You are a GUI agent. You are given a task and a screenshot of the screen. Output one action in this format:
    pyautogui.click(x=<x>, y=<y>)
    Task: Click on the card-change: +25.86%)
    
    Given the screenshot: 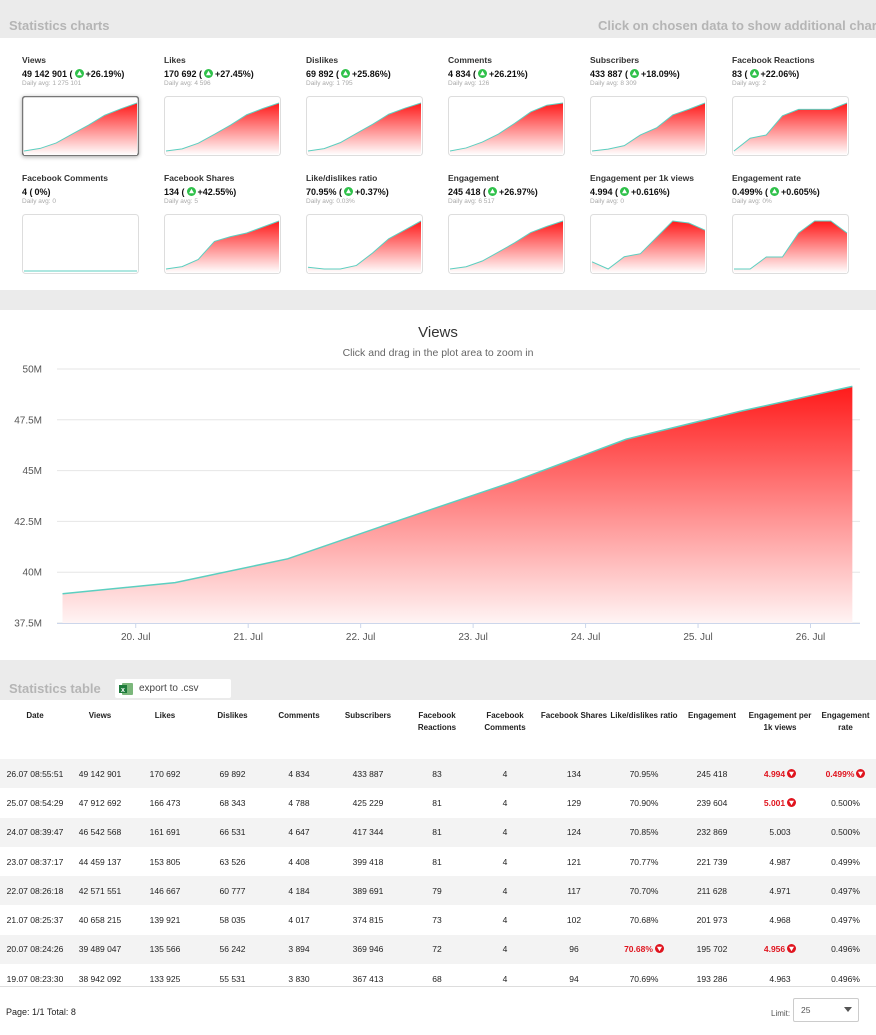 What is the action you would take?
    pyautogui.click(x=371, y=73)
    